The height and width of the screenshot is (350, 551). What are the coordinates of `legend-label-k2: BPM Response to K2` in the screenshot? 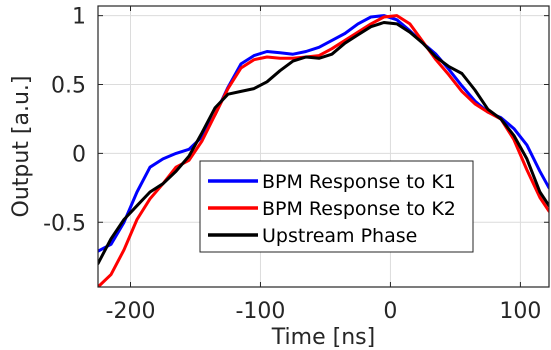 It's located at (359, 209).